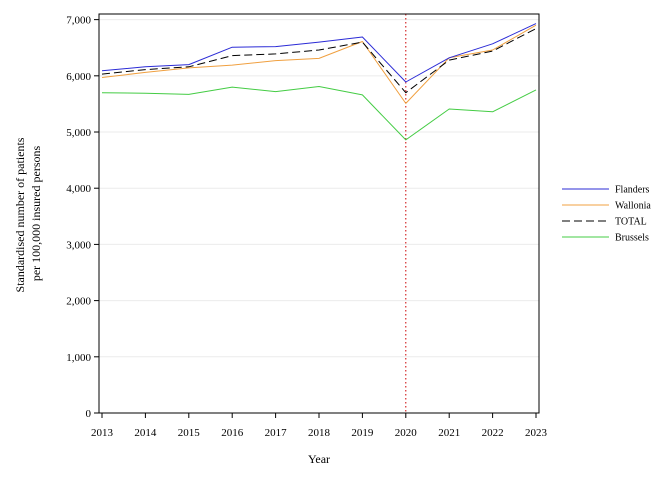 The height and width of the screenshot is (480, 672). Describe the element at coordinates (78, 133) in the screenshot. I see `y-tick-label-5: 5,000` at that location.